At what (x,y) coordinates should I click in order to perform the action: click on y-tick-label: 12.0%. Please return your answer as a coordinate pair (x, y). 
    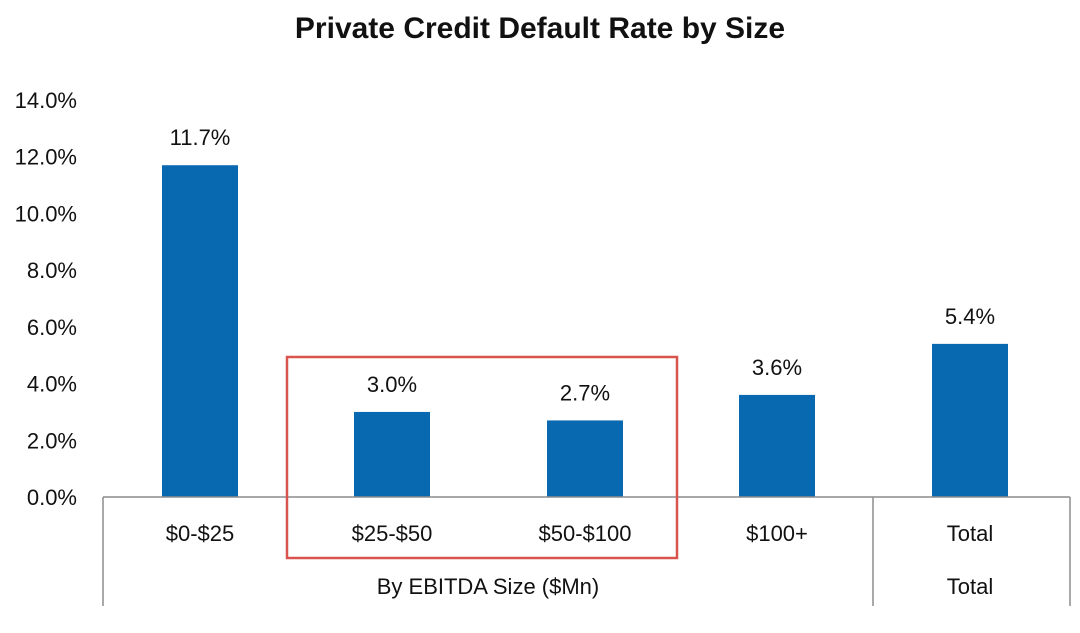
    Looking at the image, I should click on (46, 157).